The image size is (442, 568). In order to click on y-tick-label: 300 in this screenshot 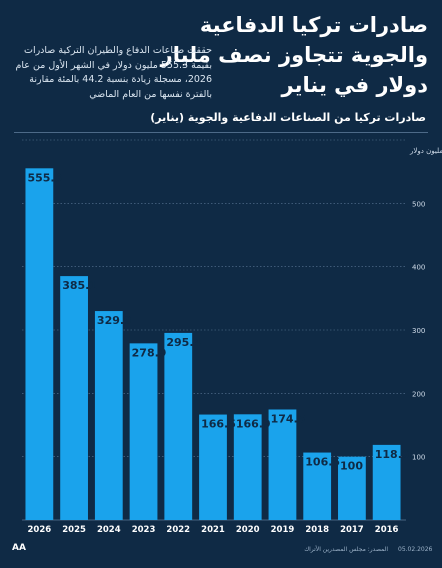, I will do `click(418, 331)`.